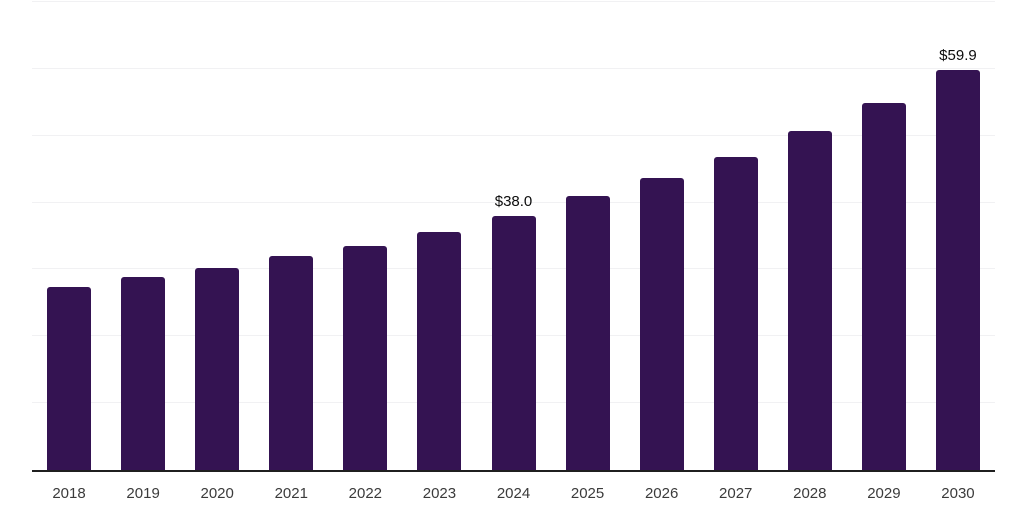  I want to click on x-axis-label-2018: 2018, so click(69, 493).